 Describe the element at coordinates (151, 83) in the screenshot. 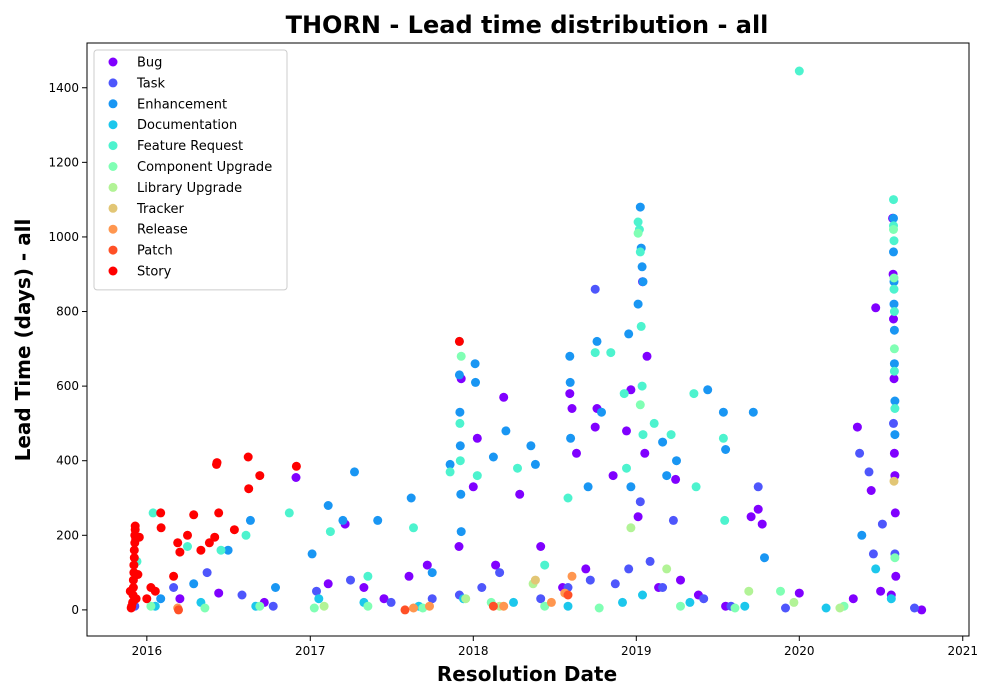

I see `legend-label: Task` at that location.